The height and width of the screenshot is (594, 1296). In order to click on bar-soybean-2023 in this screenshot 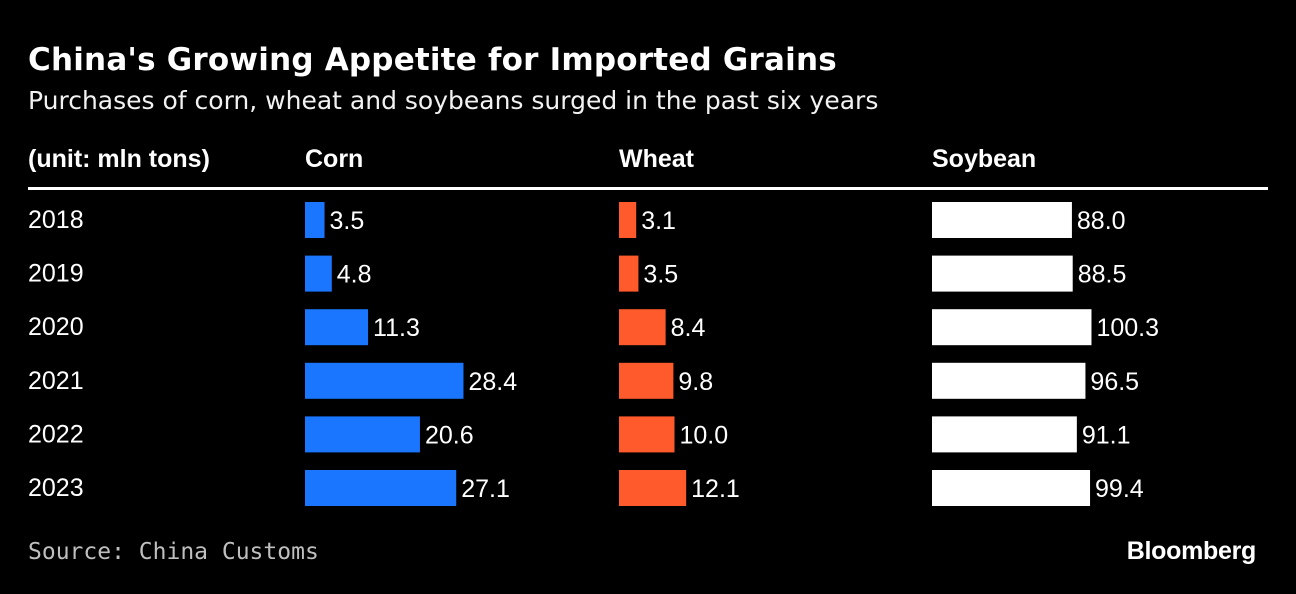, I will do `click(1011, 488)`.